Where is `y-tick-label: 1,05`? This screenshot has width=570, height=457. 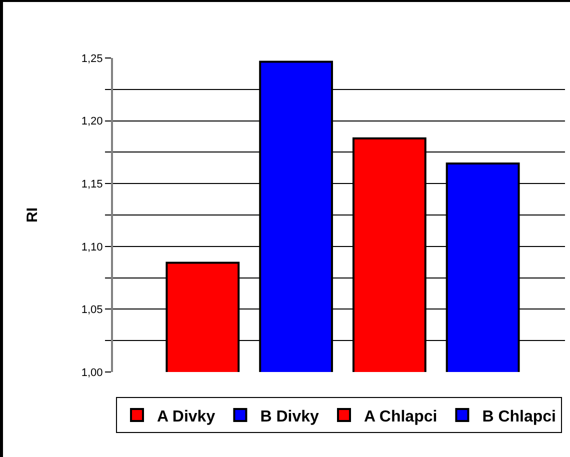
y-tick-label: 1,05 is located at coordinates (92, 310).